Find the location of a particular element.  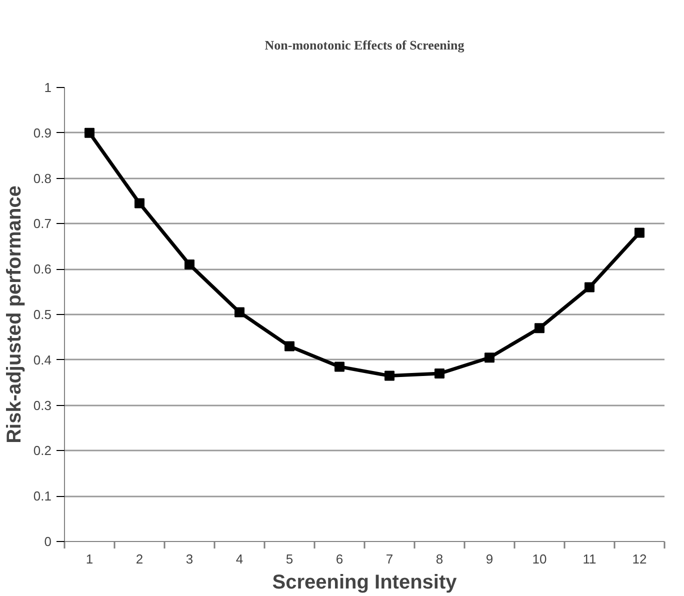

x-tick-label: 7 is located at coordinates (390, 559).